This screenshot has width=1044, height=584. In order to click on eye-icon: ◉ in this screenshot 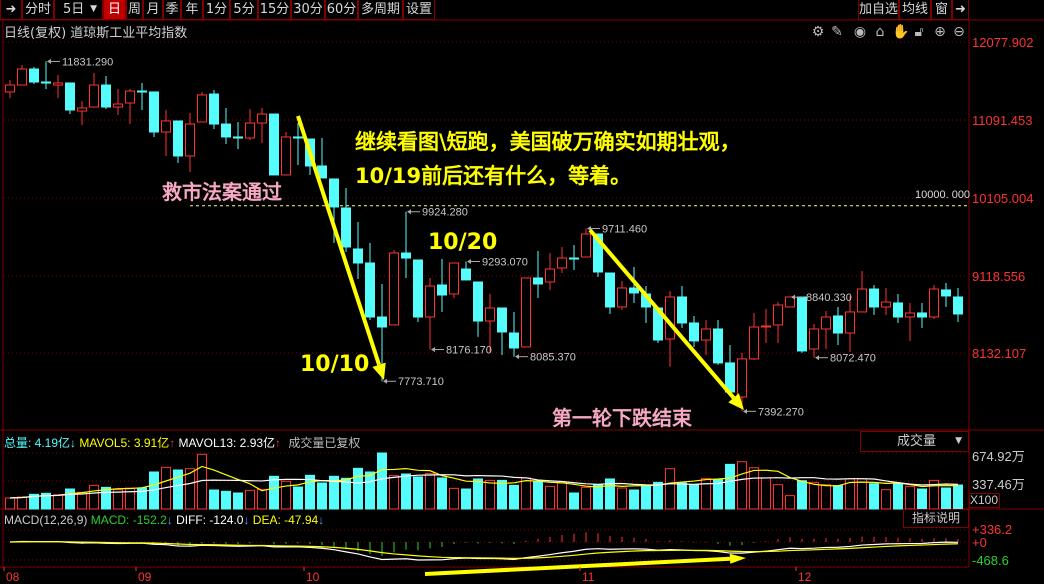, I will do `click(860, 32)`.